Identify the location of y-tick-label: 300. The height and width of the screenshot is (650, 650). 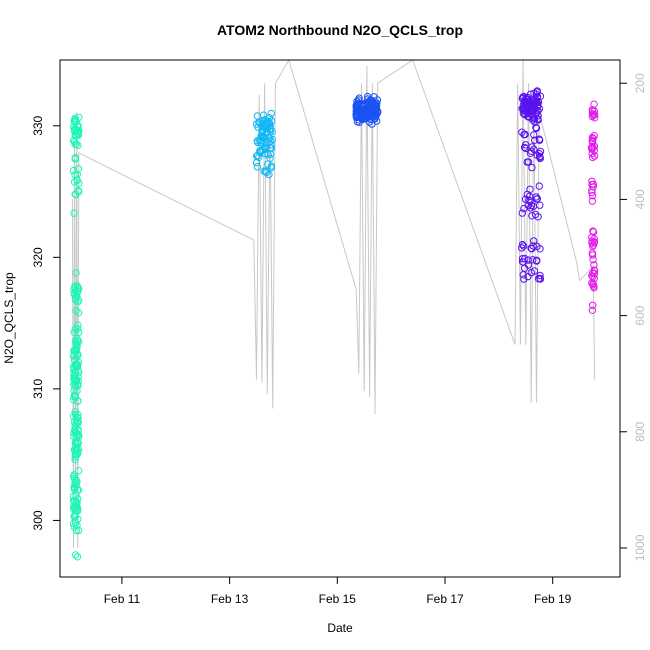
(38, 520).